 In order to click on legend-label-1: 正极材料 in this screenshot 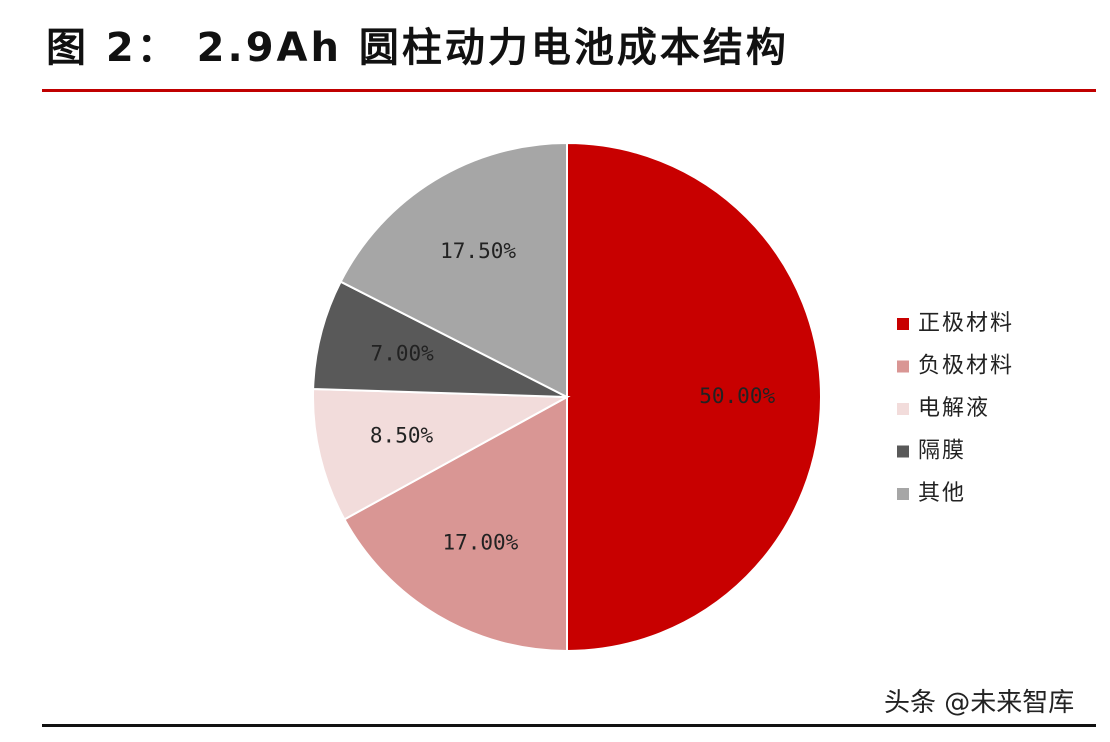, I will do `click(966, 323)`.